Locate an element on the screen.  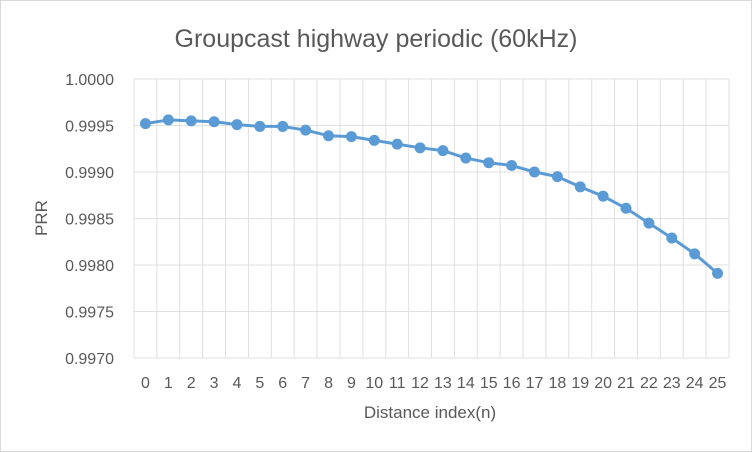
x-tick-label: 1 is located at coordinates (168, 383).